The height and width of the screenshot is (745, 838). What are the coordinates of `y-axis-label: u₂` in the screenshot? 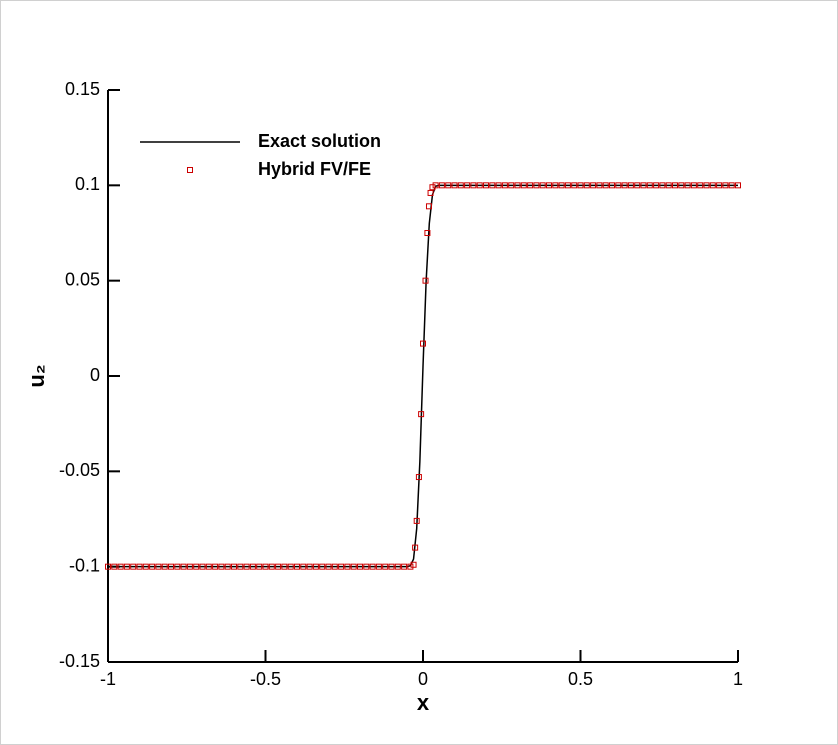 It's located at (36, 375).